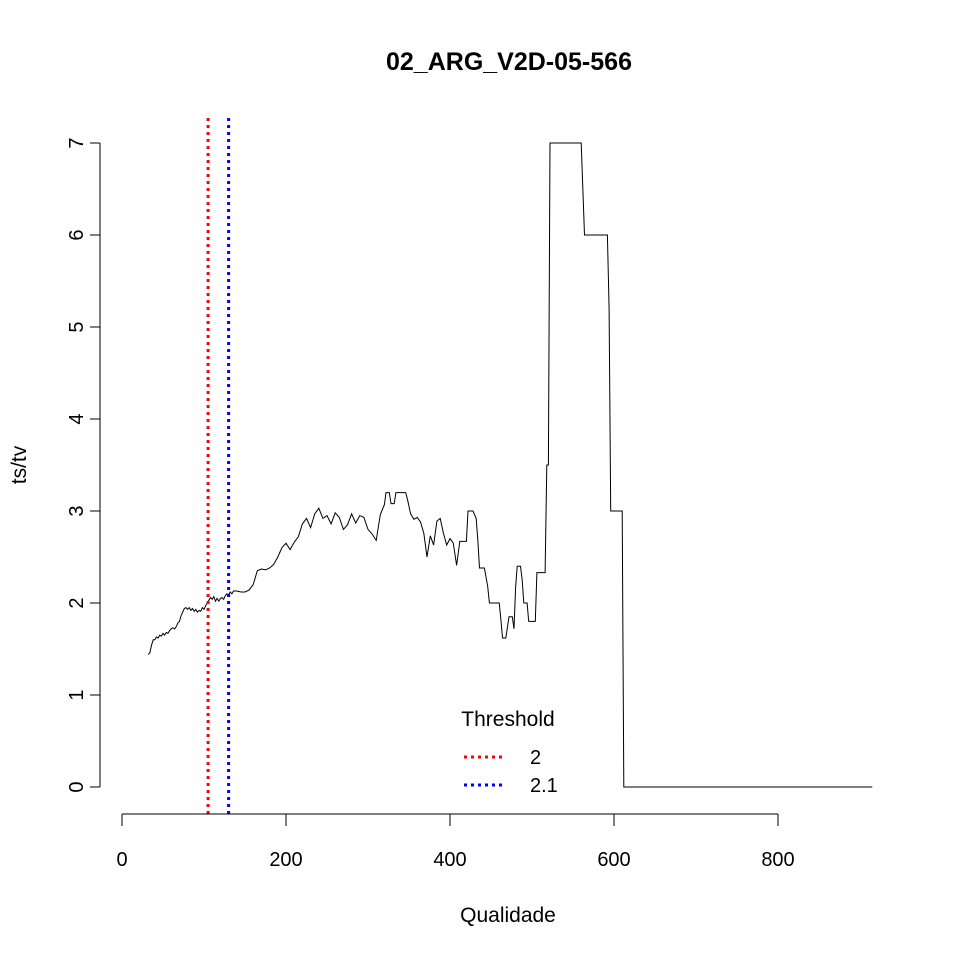  Describe the element at coordinates (509, 752) in the screenshot. I see `legend: Threshold 2 2.1` at that location.